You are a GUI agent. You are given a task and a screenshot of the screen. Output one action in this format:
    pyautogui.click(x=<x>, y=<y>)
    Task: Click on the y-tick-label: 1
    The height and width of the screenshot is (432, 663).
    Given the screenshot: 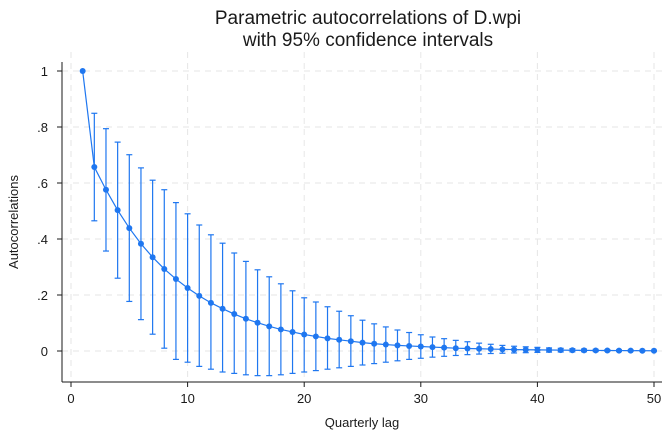 What is the action you would take?
    pyautogui.click(x=44, y=71)
    